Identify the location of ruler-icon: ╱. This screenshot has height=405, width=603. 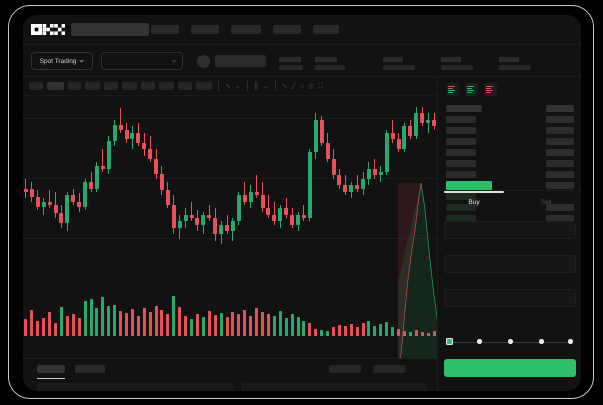
(293, 86).